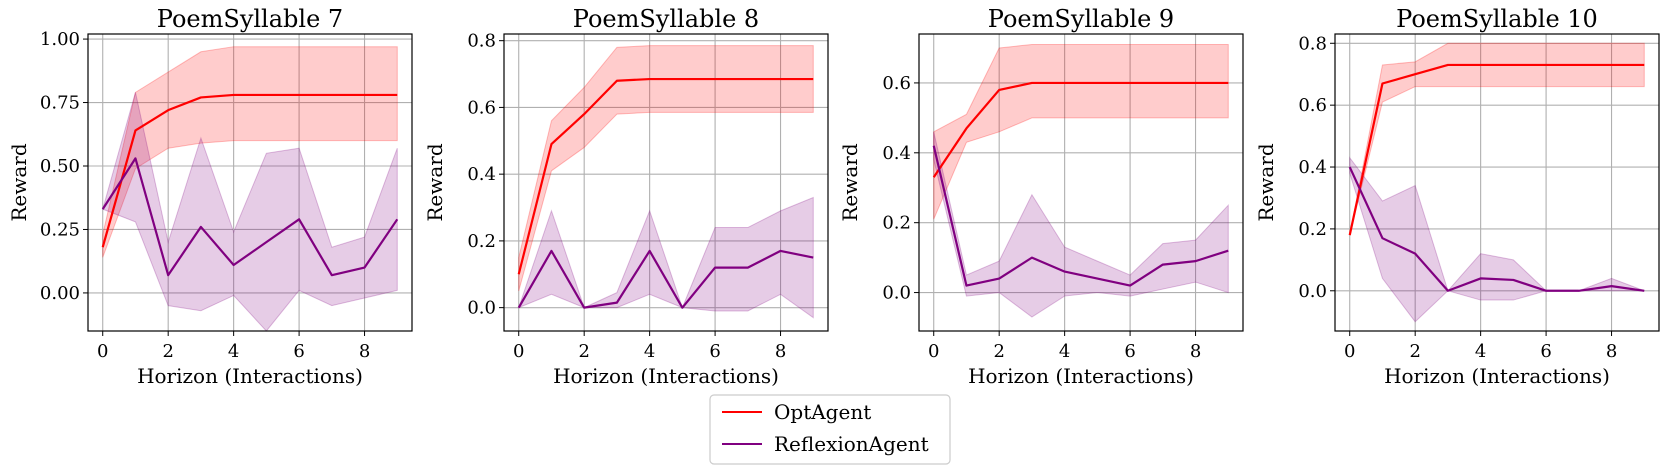 The image size is (1661, 471). Describe the element at coordinates (250, 19) in the screenshot. I see `panel-title: PoemSyllable 7` at that location.